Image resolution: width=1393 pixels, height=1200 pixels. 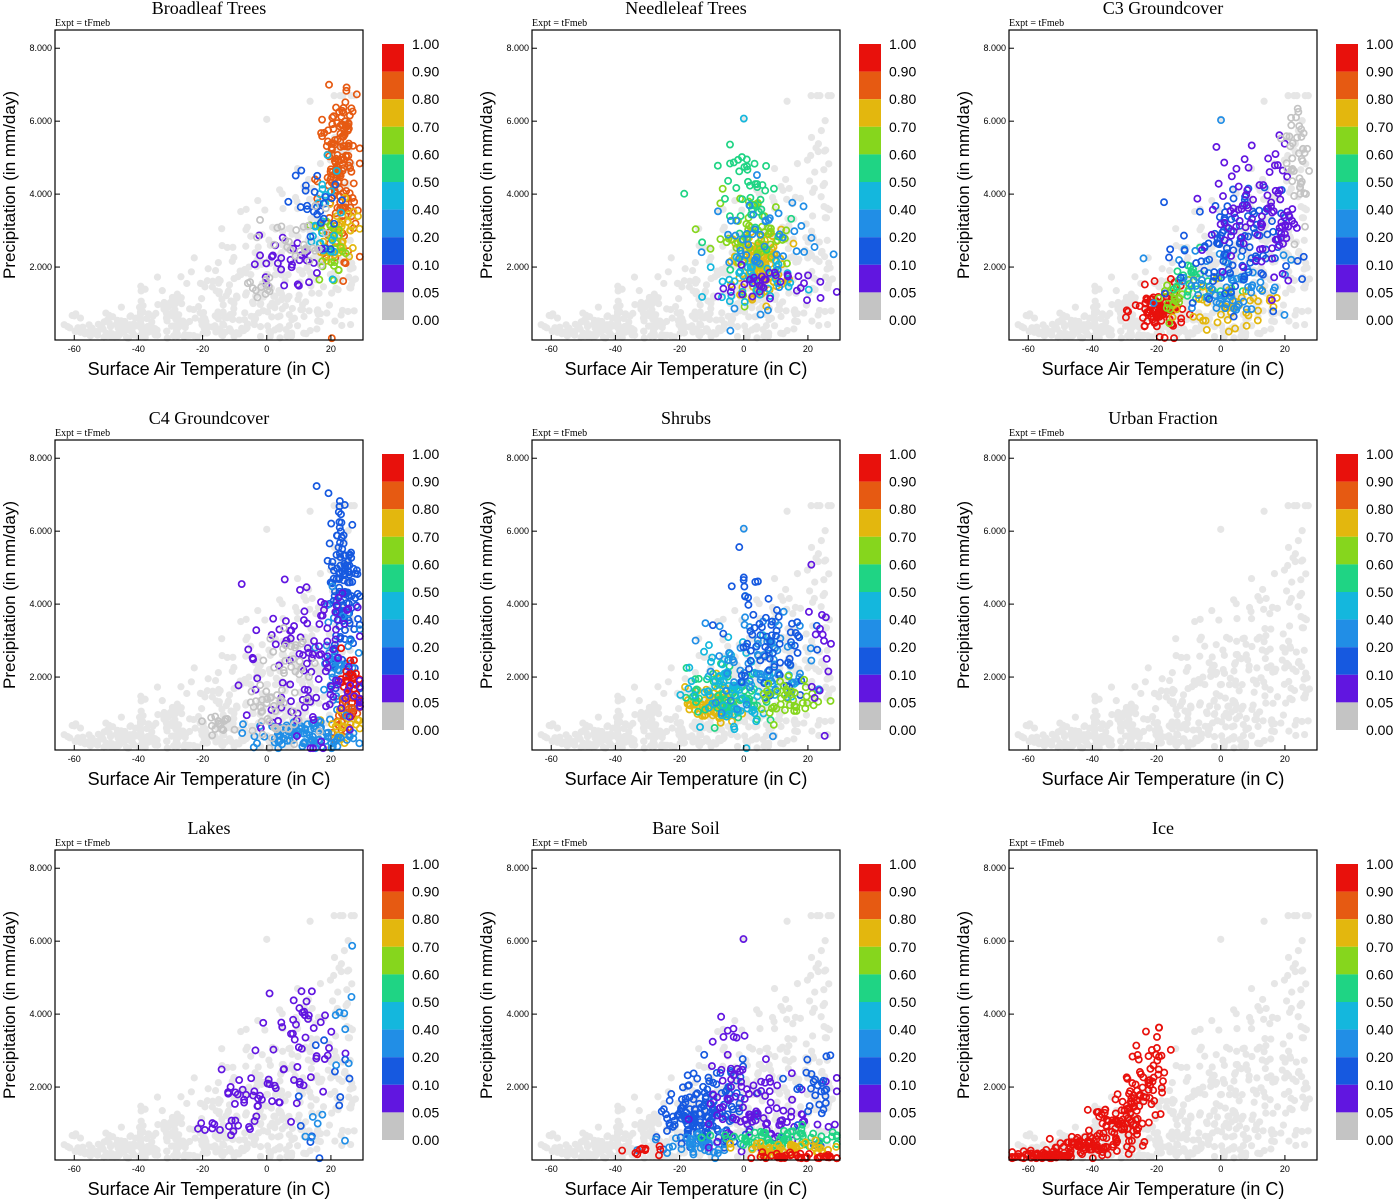 I want to click on colorbar-label: 0.70, so click(x=902, y=127).